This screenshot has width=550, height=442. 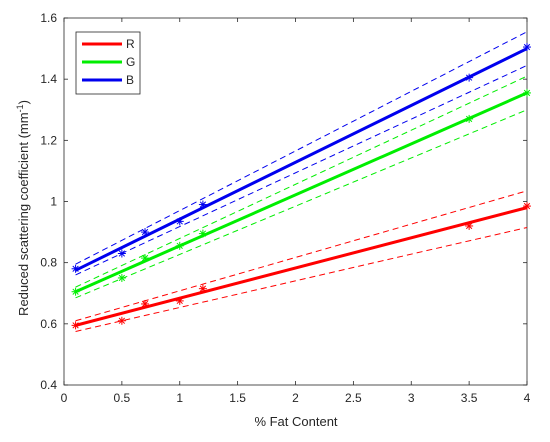 What do you see at coordinates (527, 398) in the screenshot?
I see `x-tick-label: 4` at bounding box center [527, 398].